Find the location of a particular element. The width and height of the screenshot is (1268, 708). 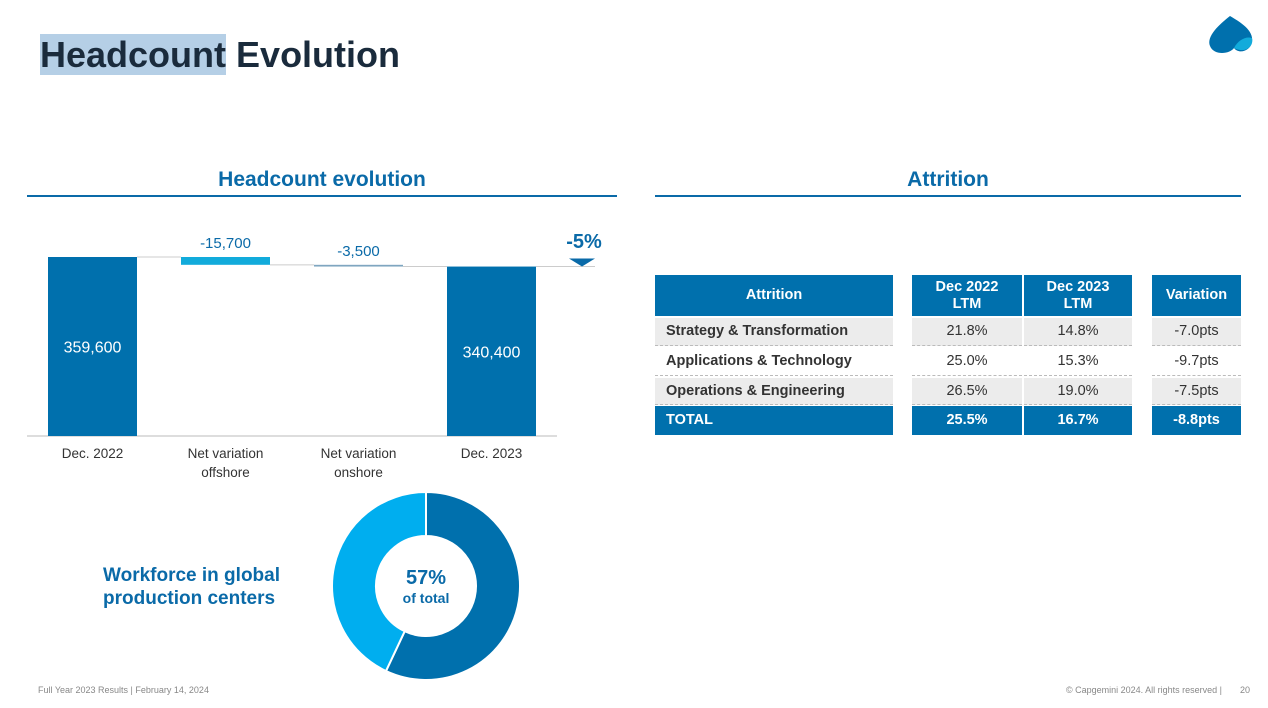

table-header: Dec 2023 LTM is located at coordinates (1078, 295).